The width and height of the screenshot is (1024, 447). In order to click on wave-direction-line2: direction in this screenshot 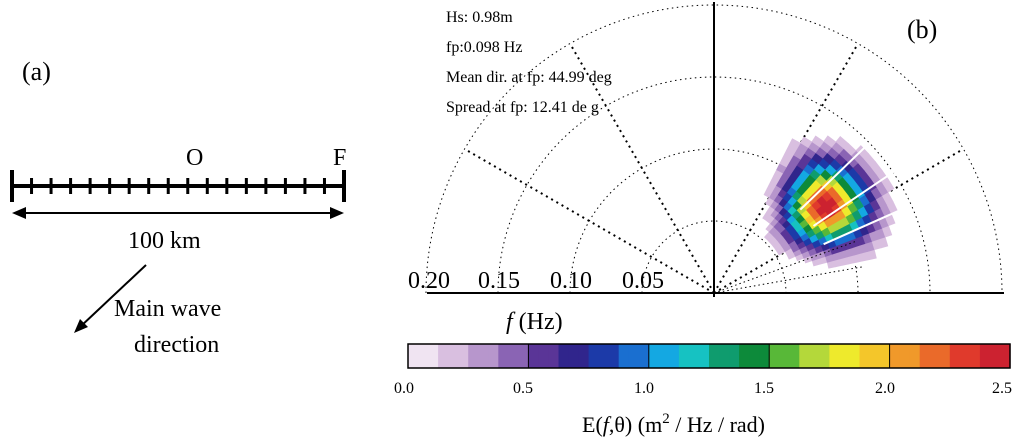, I will do `click(176, 345)`.